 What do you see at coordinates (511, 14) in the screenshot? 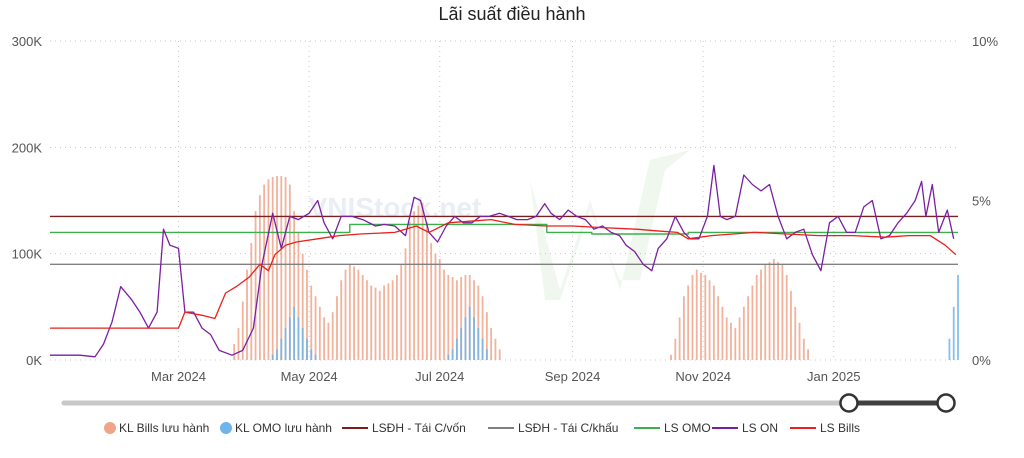
I see `chart-title: Lãi suất điều hành` at bounding box center [511, 14].